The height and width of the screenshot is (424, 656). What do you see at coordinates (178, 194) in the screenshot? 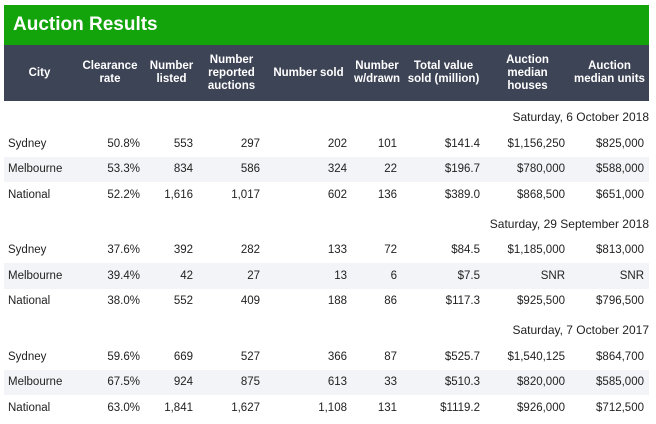
I see `cell-number-listed: 1,616` at bounding box center [178, 194].